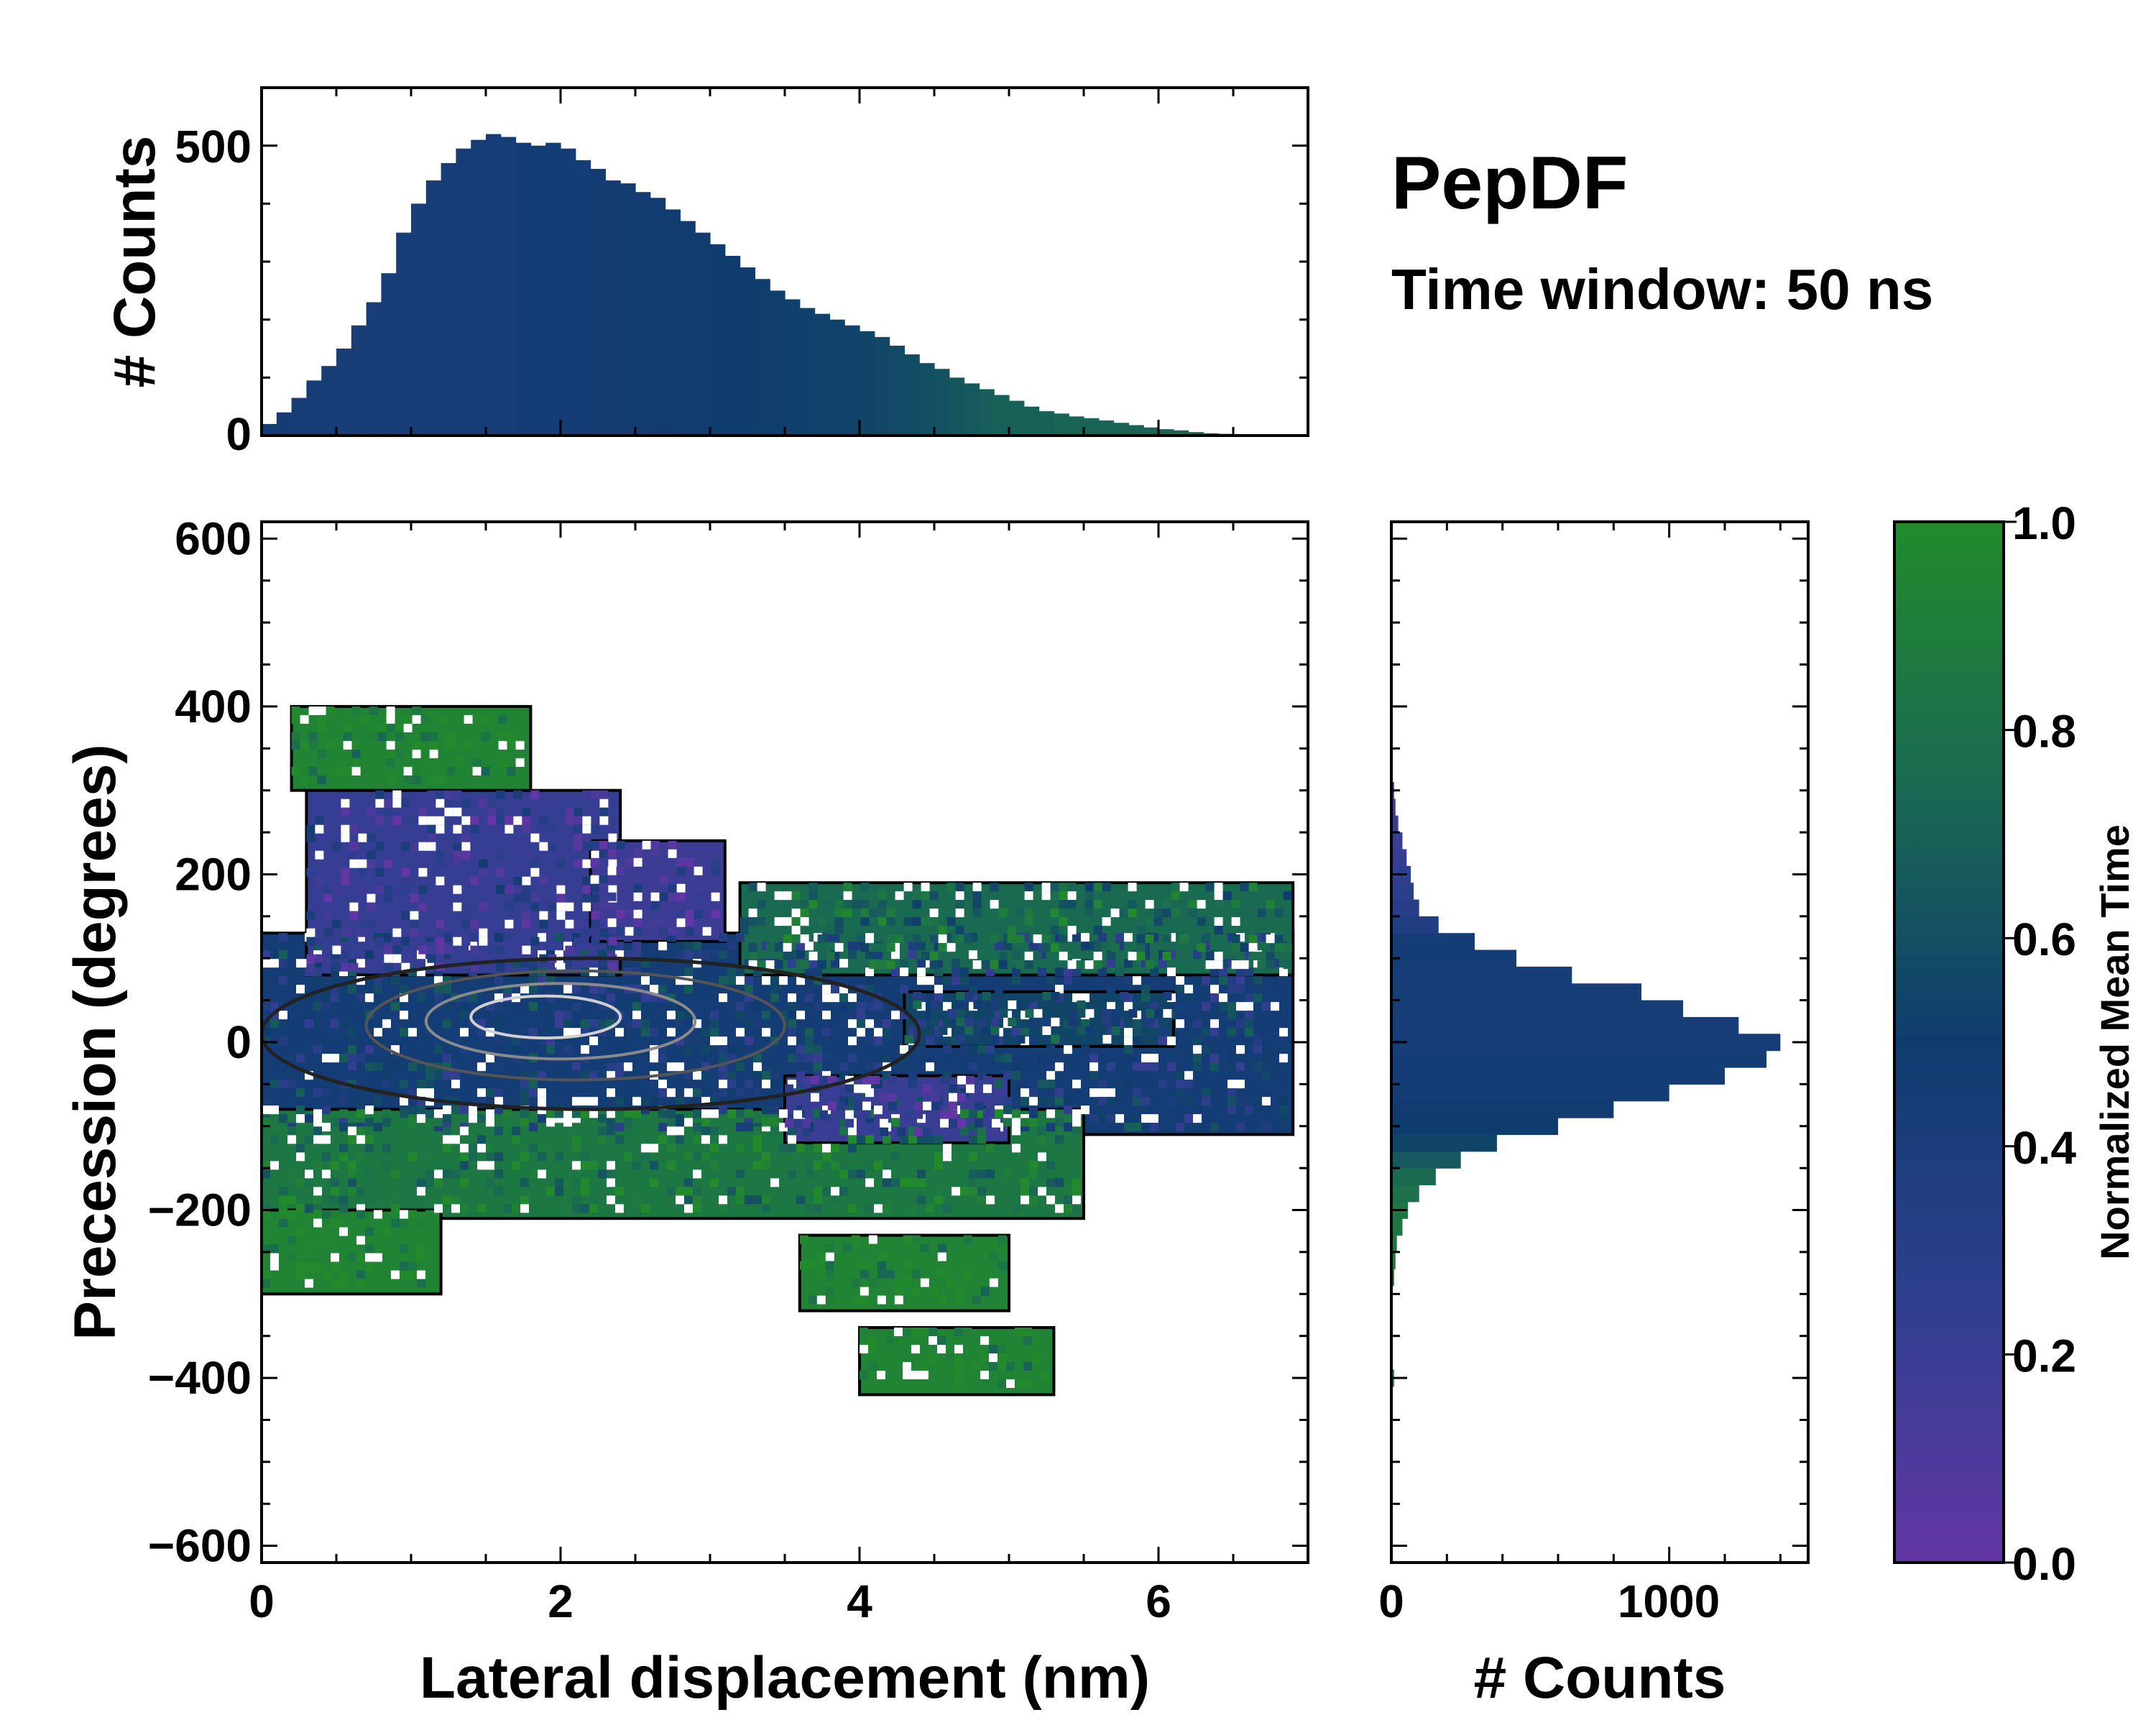 The height and width of the screenshot is (1725, 2156). Describe the element at coordinates (1599, 1042) in the screenshot. I see `right-panel-ticks` at that location.